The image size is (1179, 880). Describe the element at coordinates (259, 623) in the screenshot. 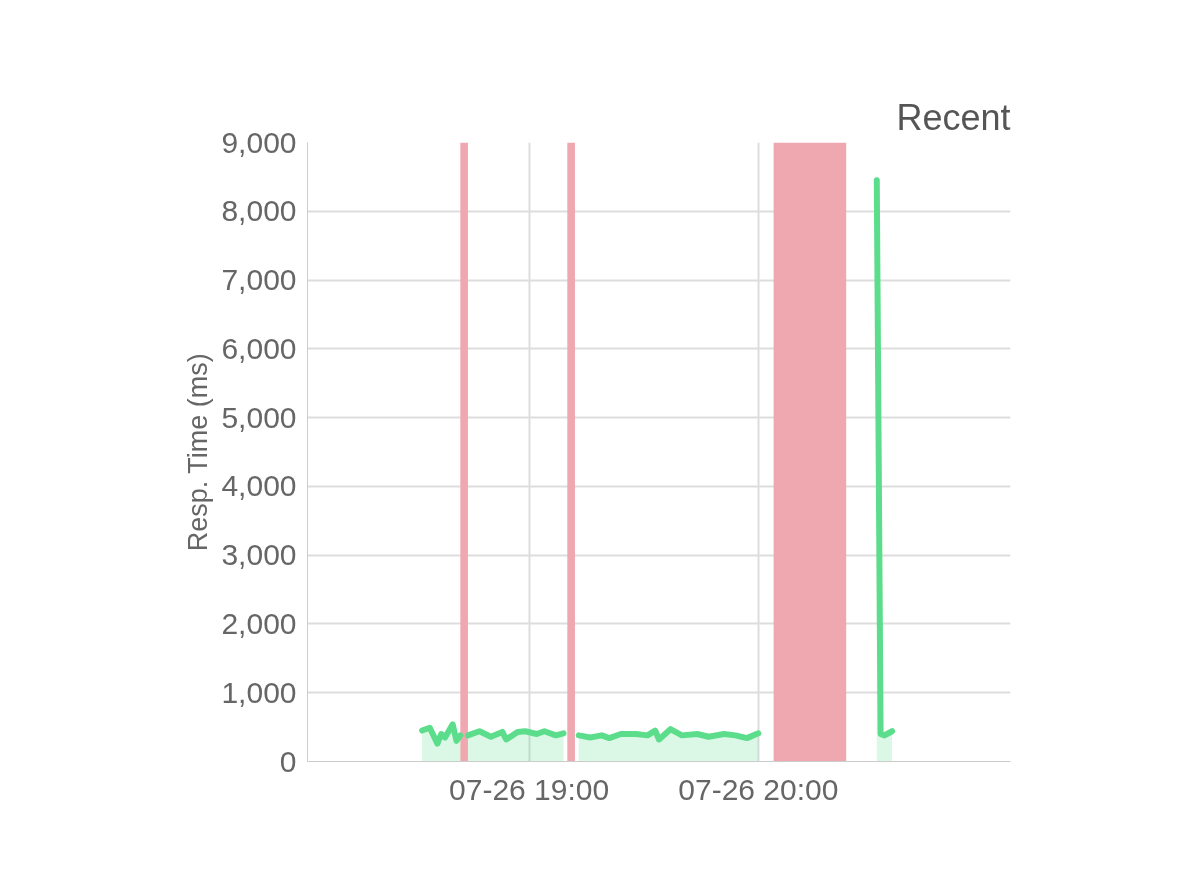

I see `y-tick-label: 2,000` at that location.